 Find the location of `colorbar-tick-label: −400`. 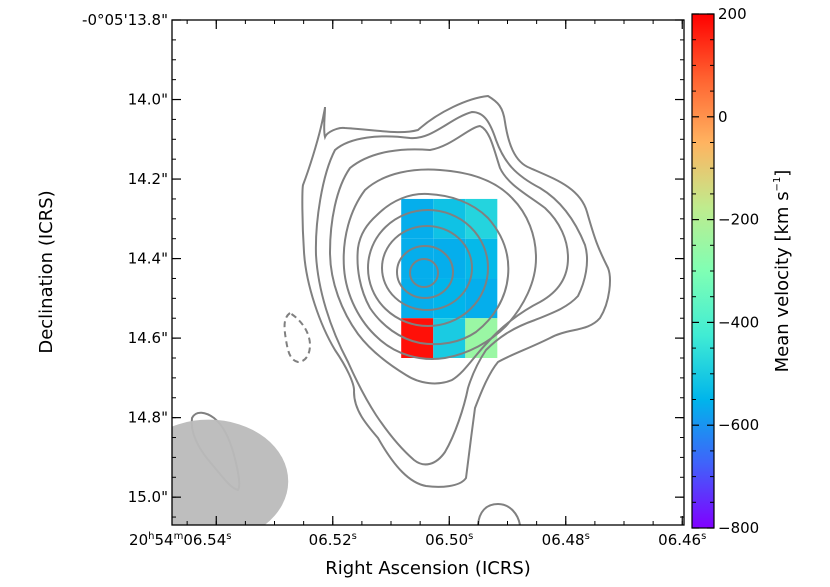

colorbar-tick-label: −400 is located at coordinates (738, 322).